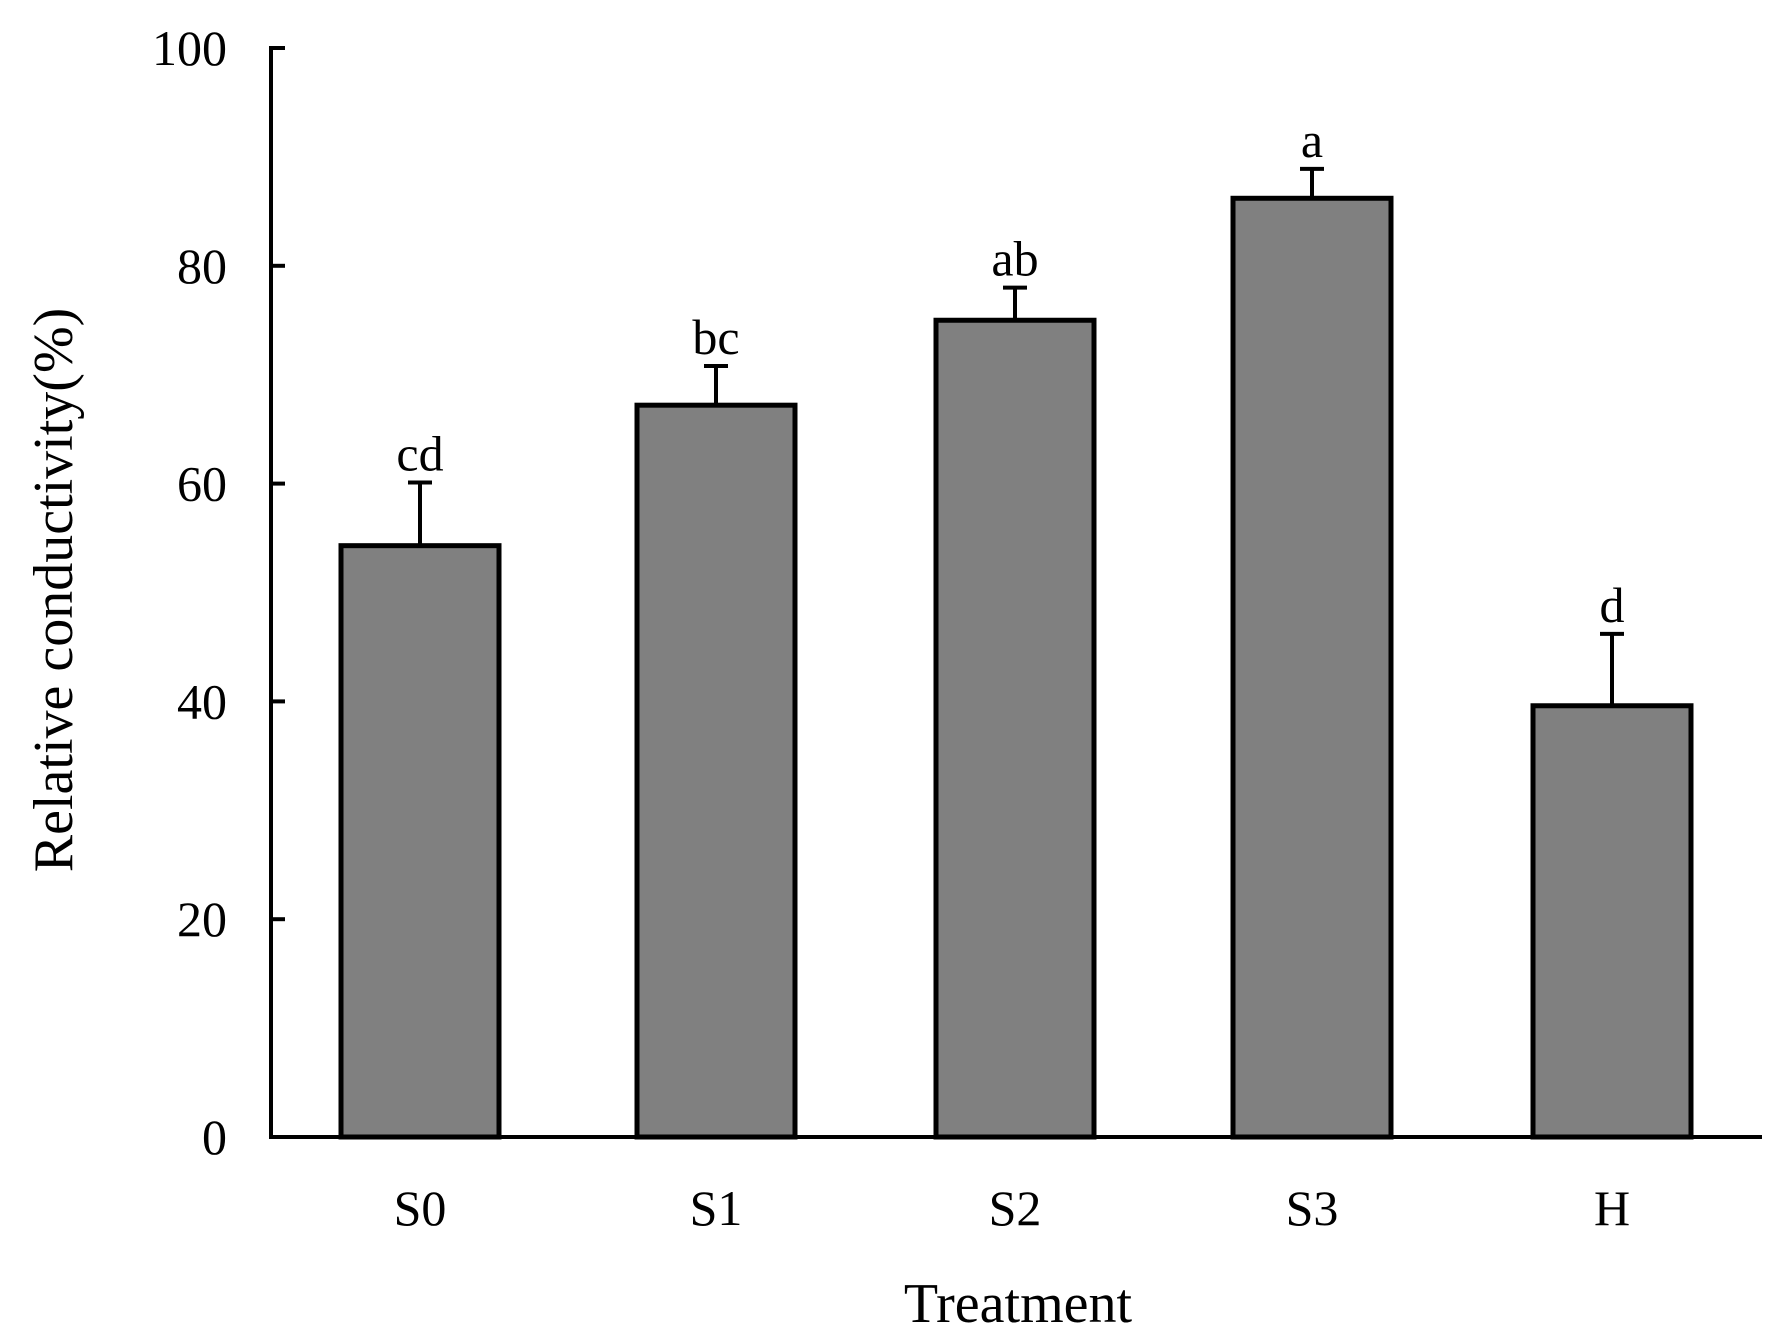  What do you see at coordinates (420, 841) in the screenshot?
I see `bar-S0` at bounding box center [420, 841].